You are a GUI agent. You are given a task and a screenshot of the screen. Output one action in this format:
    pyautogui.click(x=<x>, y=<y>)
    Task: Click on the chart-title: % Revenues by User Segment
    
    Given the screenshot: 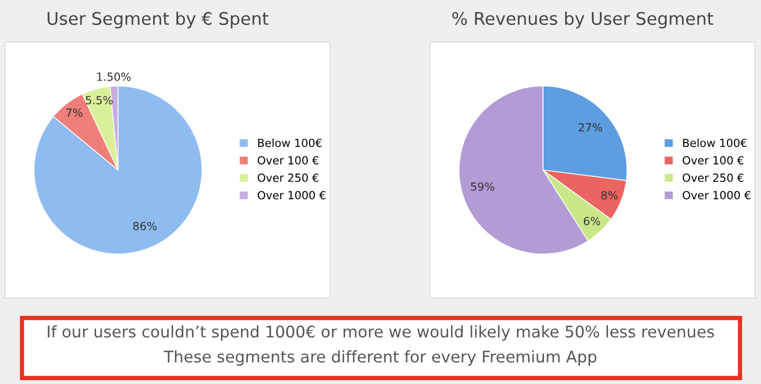 What is the action you would take?
    pyautogui.click(x=583, y=20)
    